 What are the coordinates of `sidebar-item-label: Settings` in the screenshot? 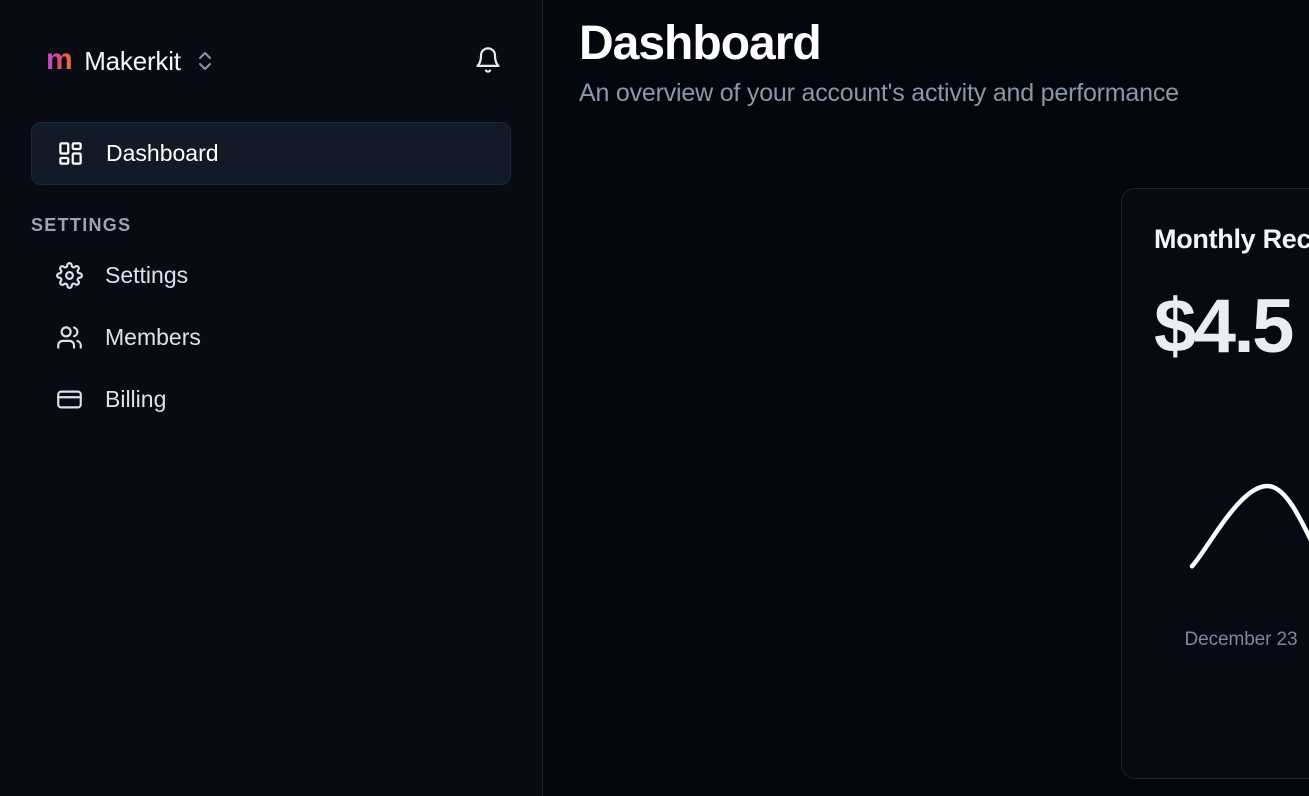 It's located at (147, 274).